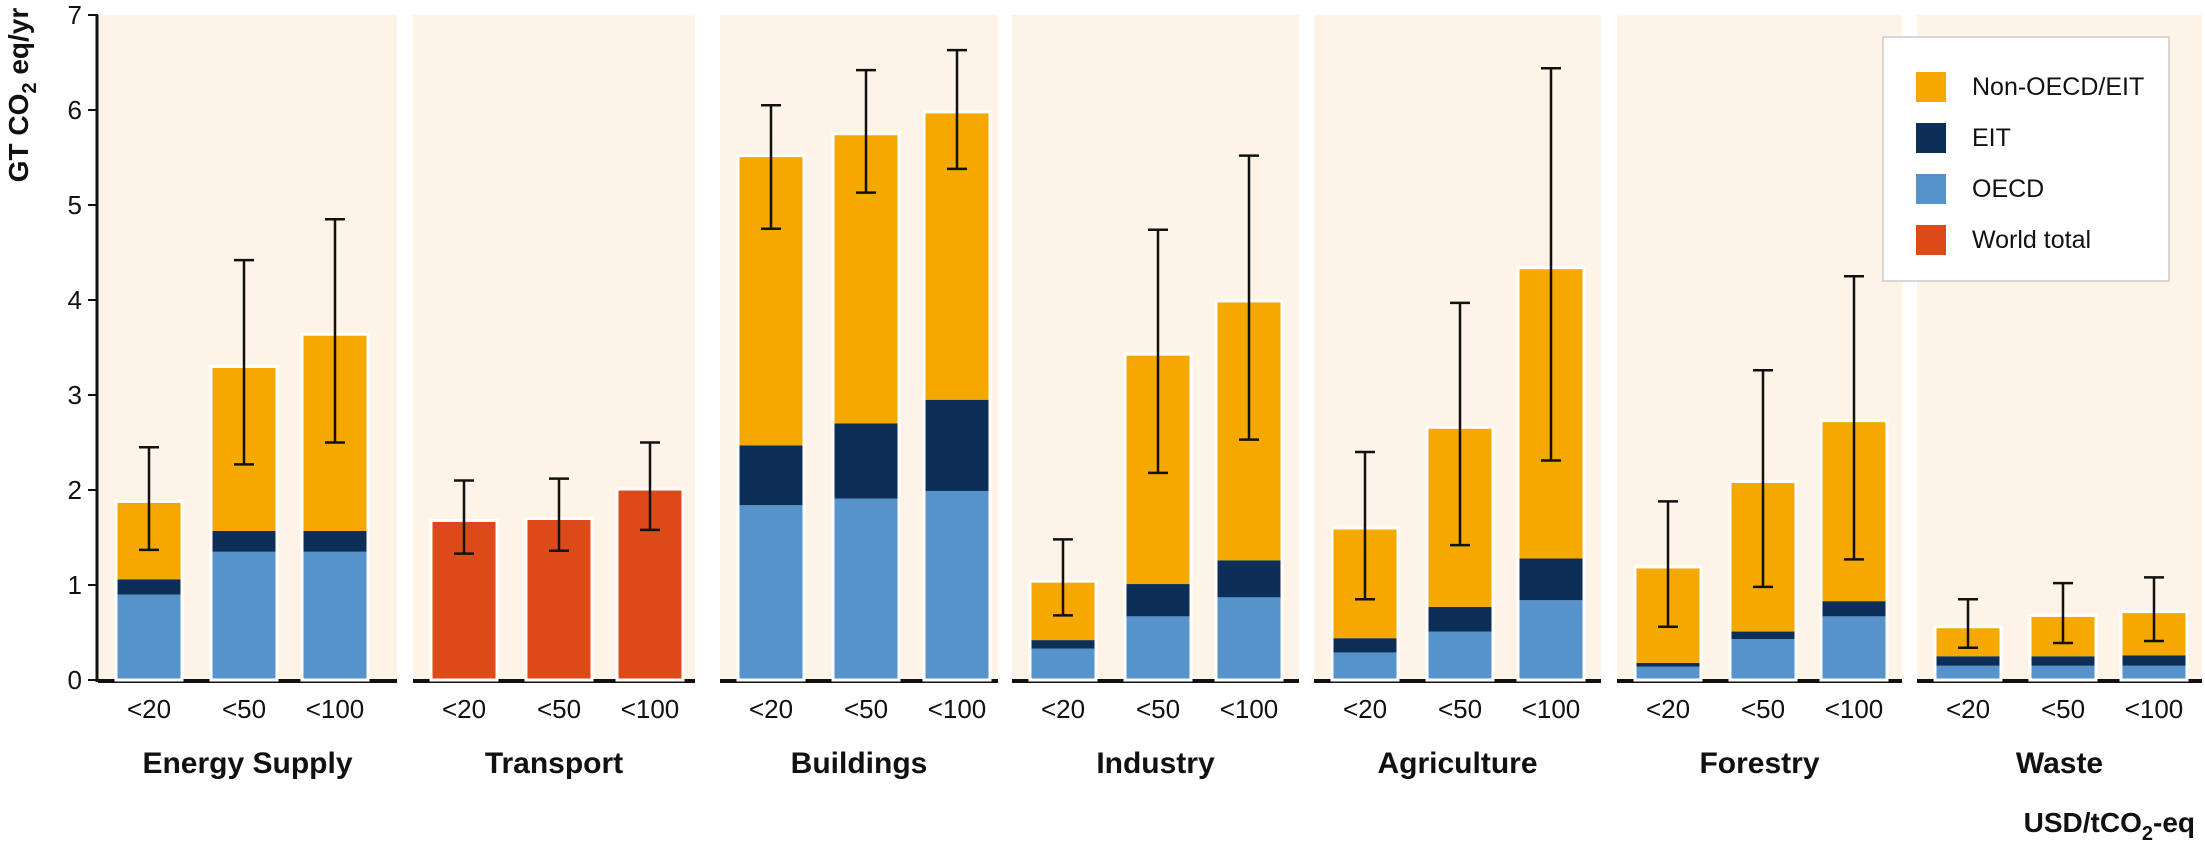 This screenshot has height=846, width=2205. What do you see at coordinates (2109, 826) in the screenshot?
I see `x-axis-title: USD/tCO2-eq` at bounding box center [2109, 826].